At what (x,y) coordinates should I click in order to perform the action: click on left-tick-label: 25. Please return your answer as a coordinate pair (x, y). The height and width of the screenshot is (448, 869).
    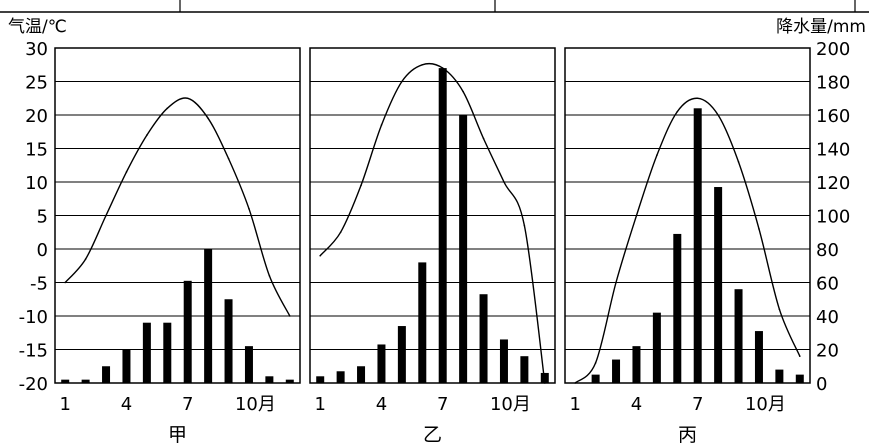
    Looking at the image, I should click on (36, 83).